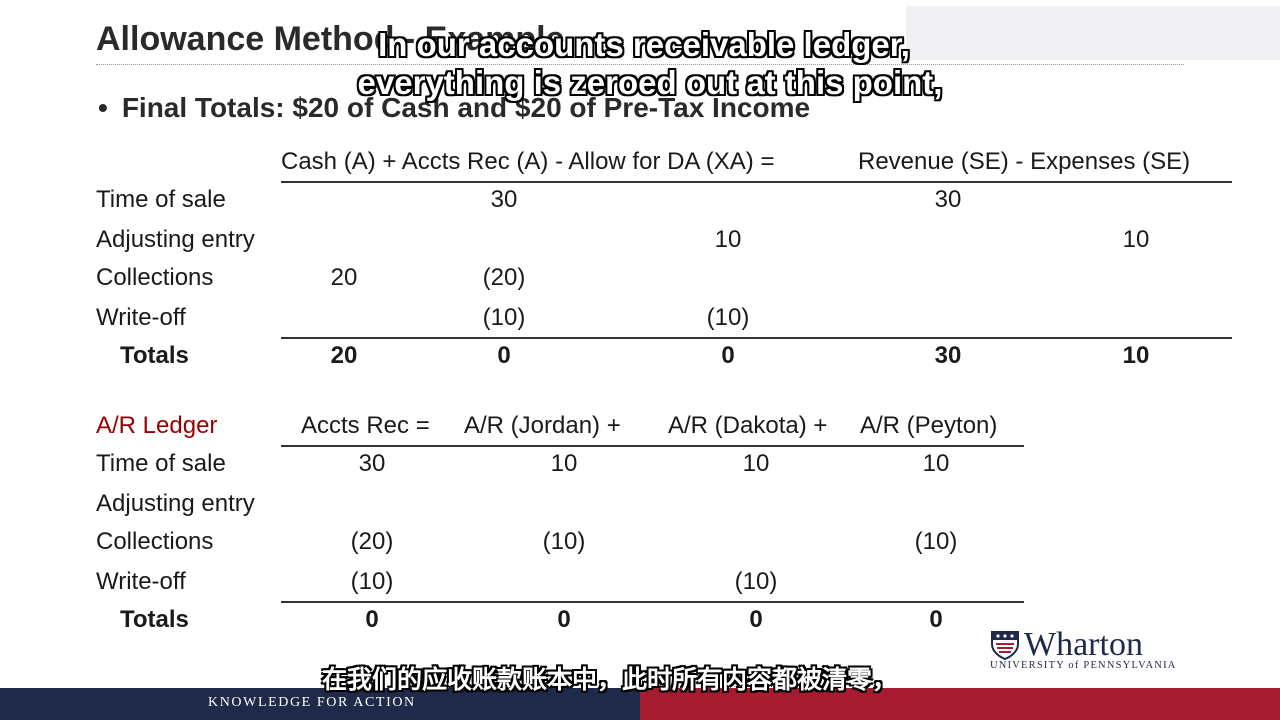  What do you see at coordinates (312, 702) in the screenshot?
I see `footer-tagline: KNOWLEDGE FOR ACTION` at bounding box center [312, 702].